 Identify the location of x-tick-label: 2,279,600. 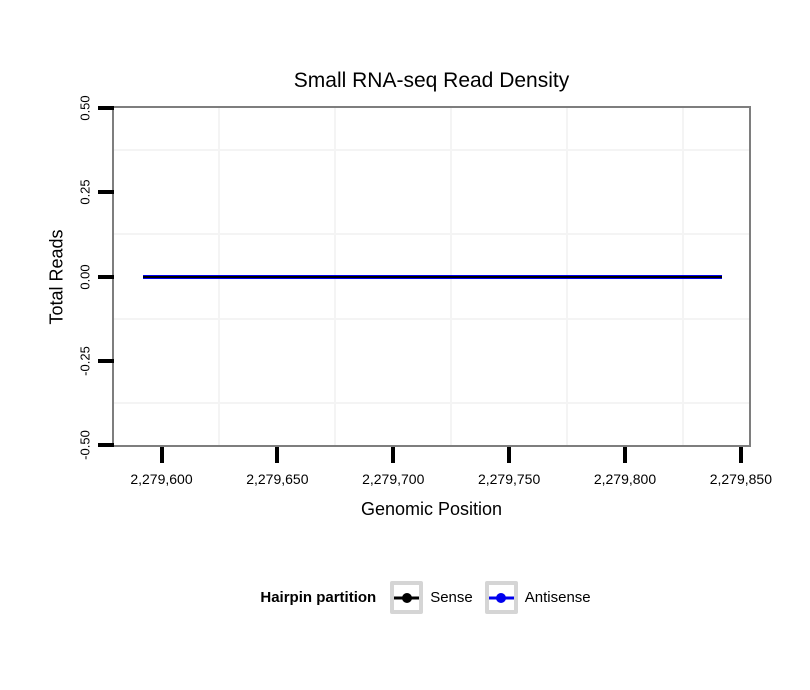
(161, 479).